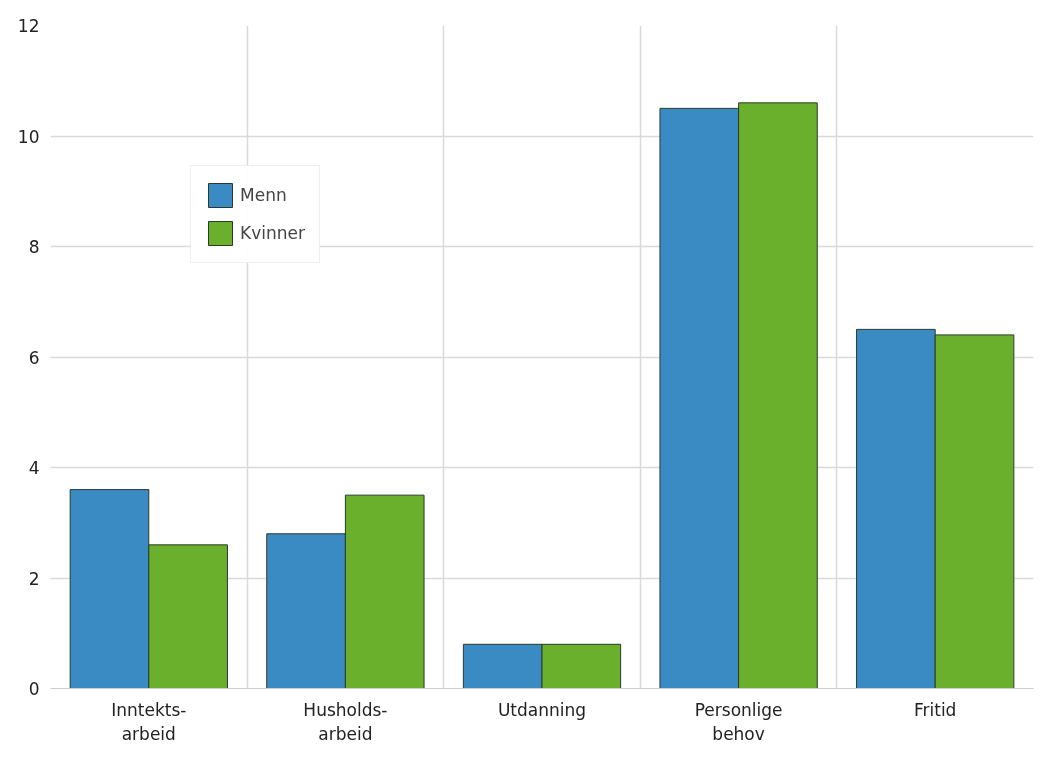 Image resolution: width=1041 pixels, height=758 pixels. I want to click on x-tick-label: Fritid, so click(935, 709).